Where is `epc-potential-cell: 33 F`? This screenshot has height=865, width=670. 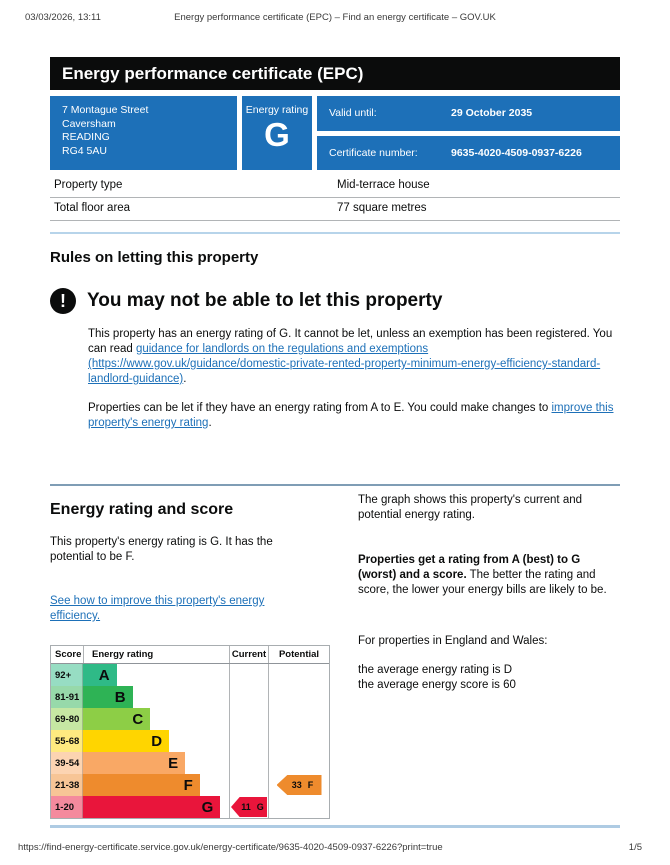 epc-potential-cell: 33 F is located at coordinates (298, 785).